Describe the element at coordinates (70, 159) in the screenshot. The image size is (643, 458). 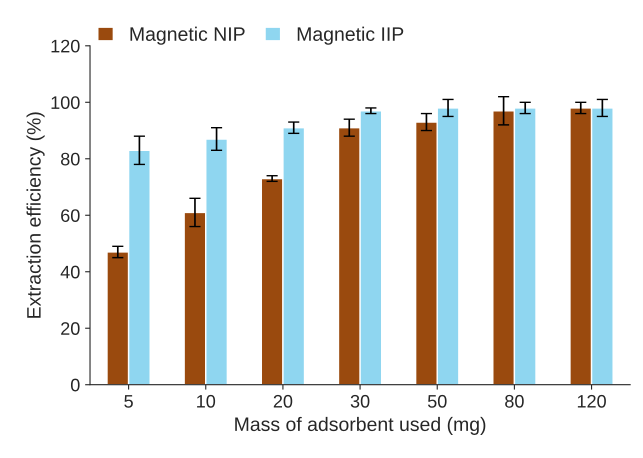
I see `y-tick-label: 80` at that location.